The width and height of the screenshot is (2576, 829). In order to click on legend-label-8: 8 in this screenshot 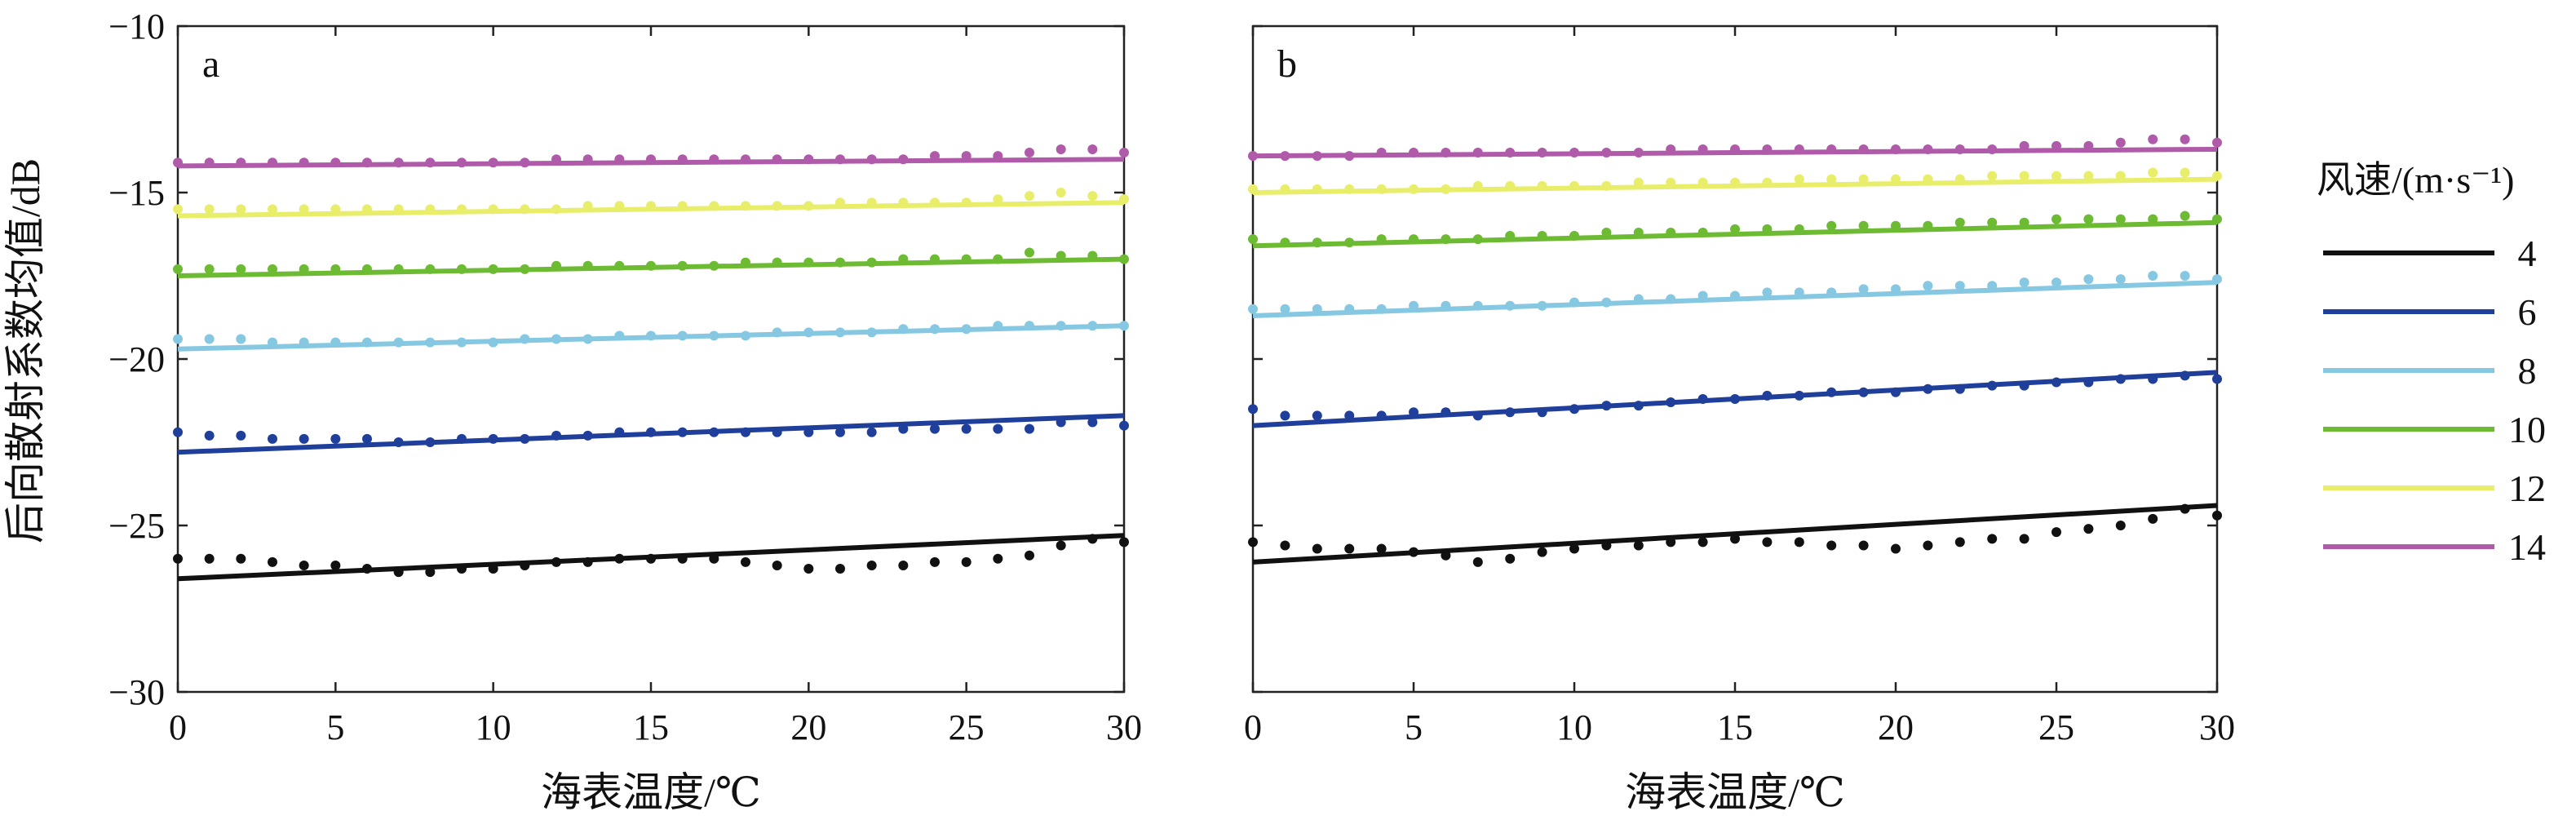, I will do `click(2527, 371)`.